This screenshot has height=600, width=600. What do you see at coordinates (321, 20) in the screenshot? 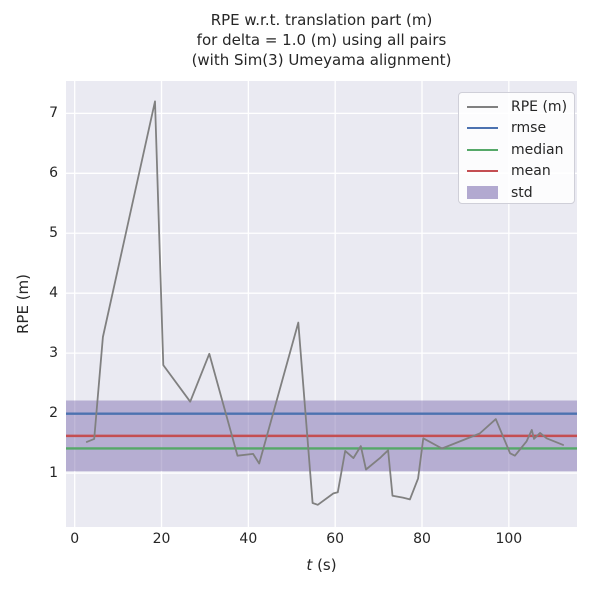
I see `chart-title-line-1: RPE w.r.t. translation part (m)` at bounding box center [321, 20].